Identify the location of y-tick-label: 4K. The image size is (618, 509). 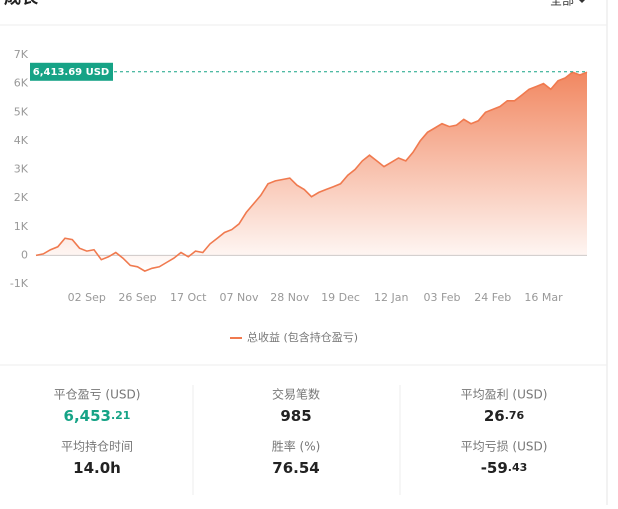
(21, 140).